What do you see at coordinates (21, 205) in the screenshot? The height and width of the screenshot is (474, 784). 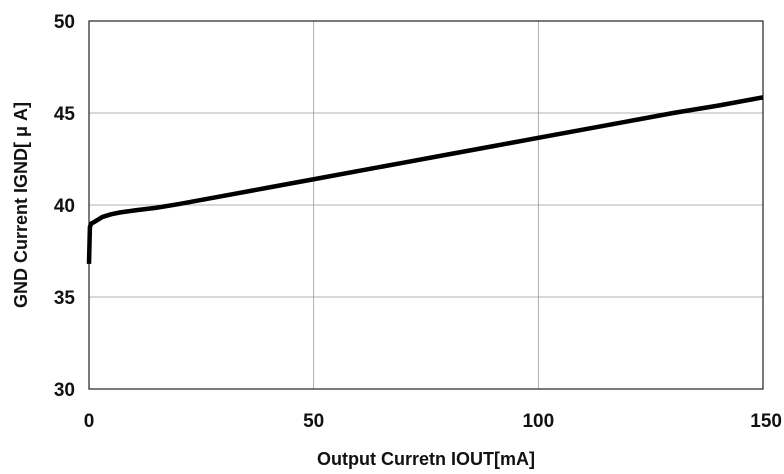 I see `y-axis-title: GND Current IGND[ μ A]` at bounding box center [21, 205].